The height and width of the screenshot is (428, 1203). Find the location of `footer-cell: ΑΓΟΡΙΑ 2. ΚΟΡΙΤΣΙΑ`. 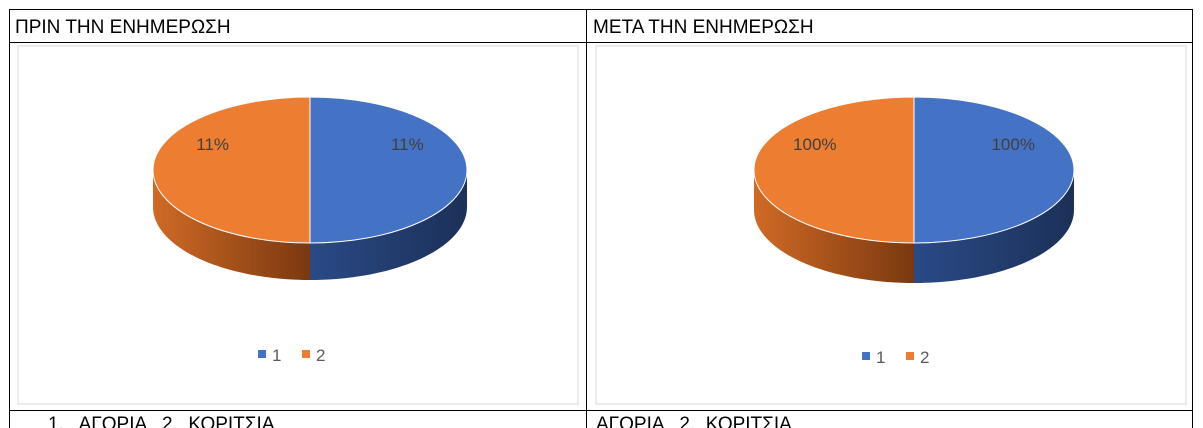

footer-cell: ΑΓΟΡΙΑ 2. ΚΟΡΙΤΣΙΑ is located at coordinates (694, 421).